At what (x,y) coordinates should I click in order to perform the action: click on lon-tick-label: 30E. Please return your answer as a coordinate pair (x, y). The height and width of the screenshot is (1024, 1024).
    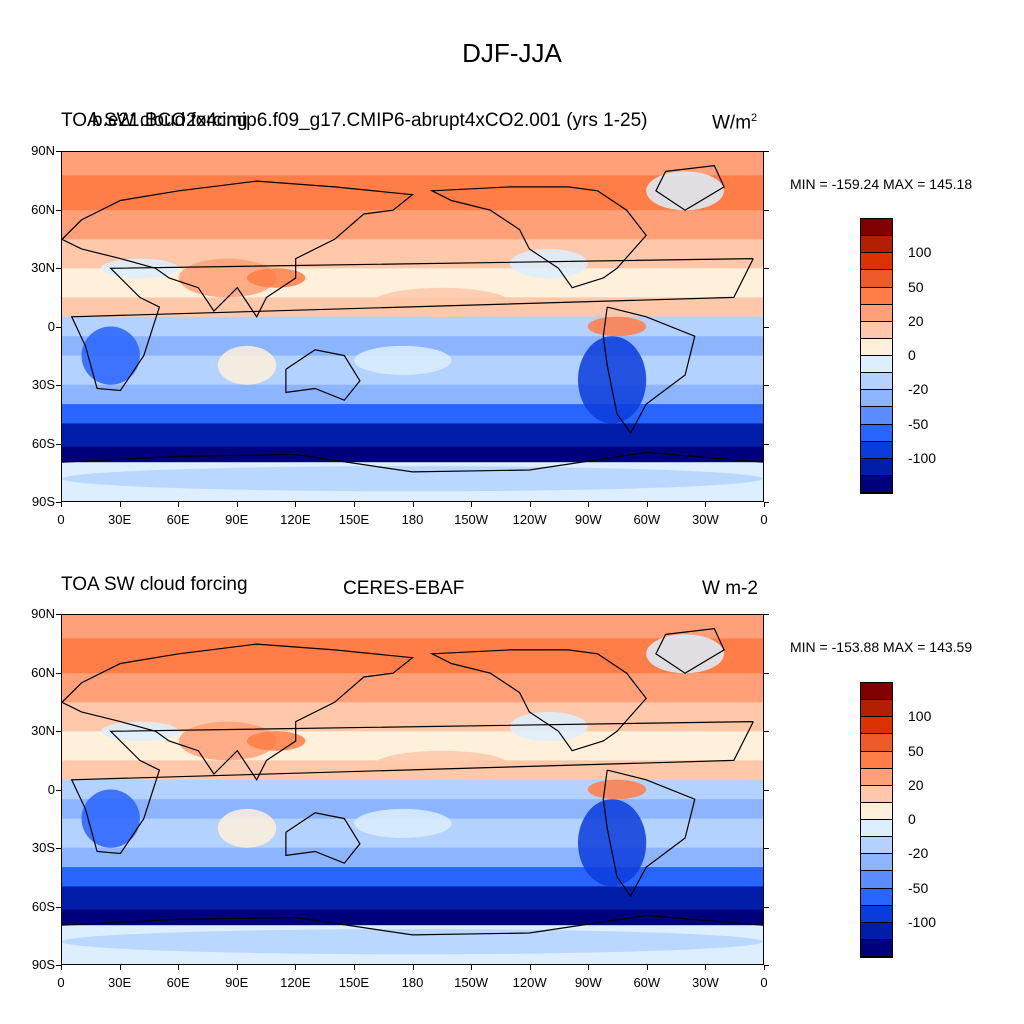
    Looking at the image, I should click on (120, 982).